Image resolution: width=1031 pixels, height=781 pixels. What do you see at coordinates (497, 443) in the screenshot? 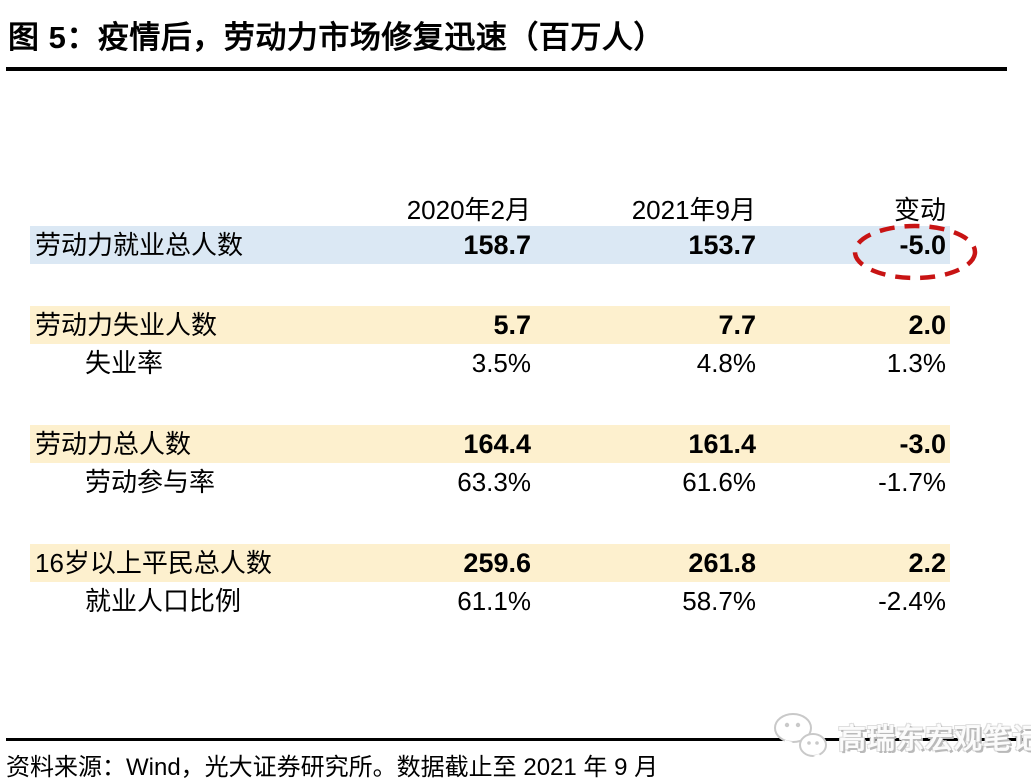
I see `value-2020feb: 164.4` at bounding box center [497, 443].